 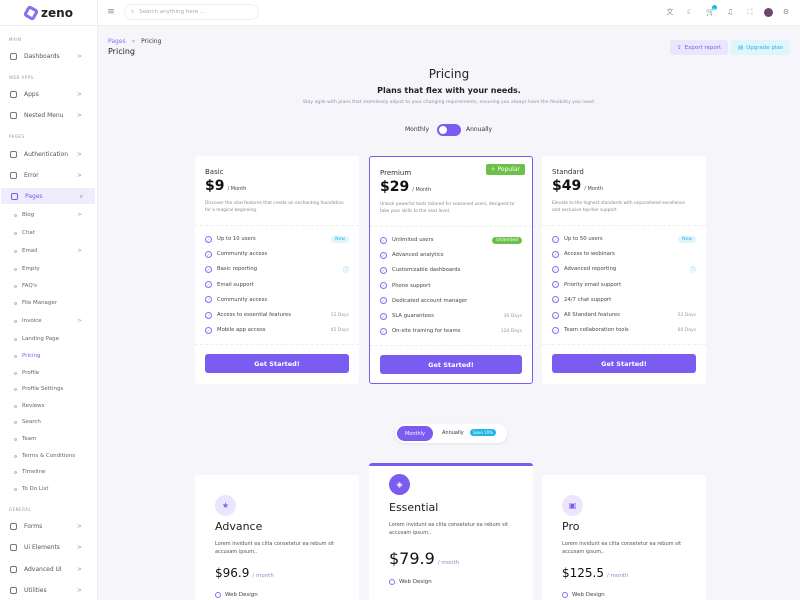 What do you see at coordinates (47, 175) in the screenshot?
I see `sidebar-item-error: Error >` at bounding box center [47, 175].